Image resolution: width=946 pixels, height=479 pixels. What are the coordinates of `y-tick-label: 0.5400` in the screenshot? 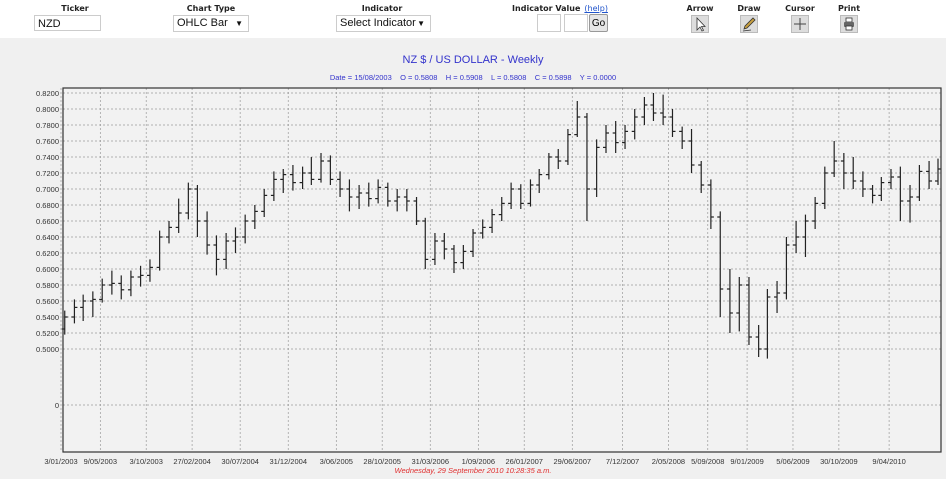 It's located at (47, 317).